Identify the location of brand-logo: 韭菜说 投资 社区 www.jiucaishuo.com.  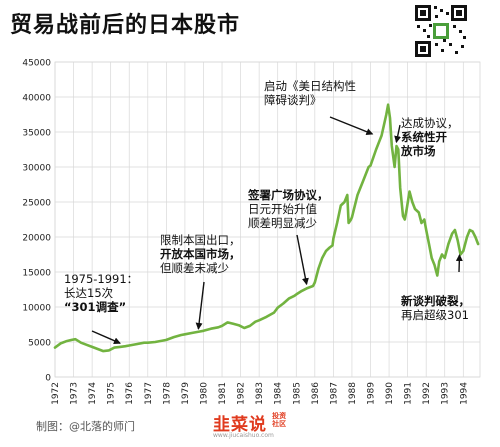
(249, 424).